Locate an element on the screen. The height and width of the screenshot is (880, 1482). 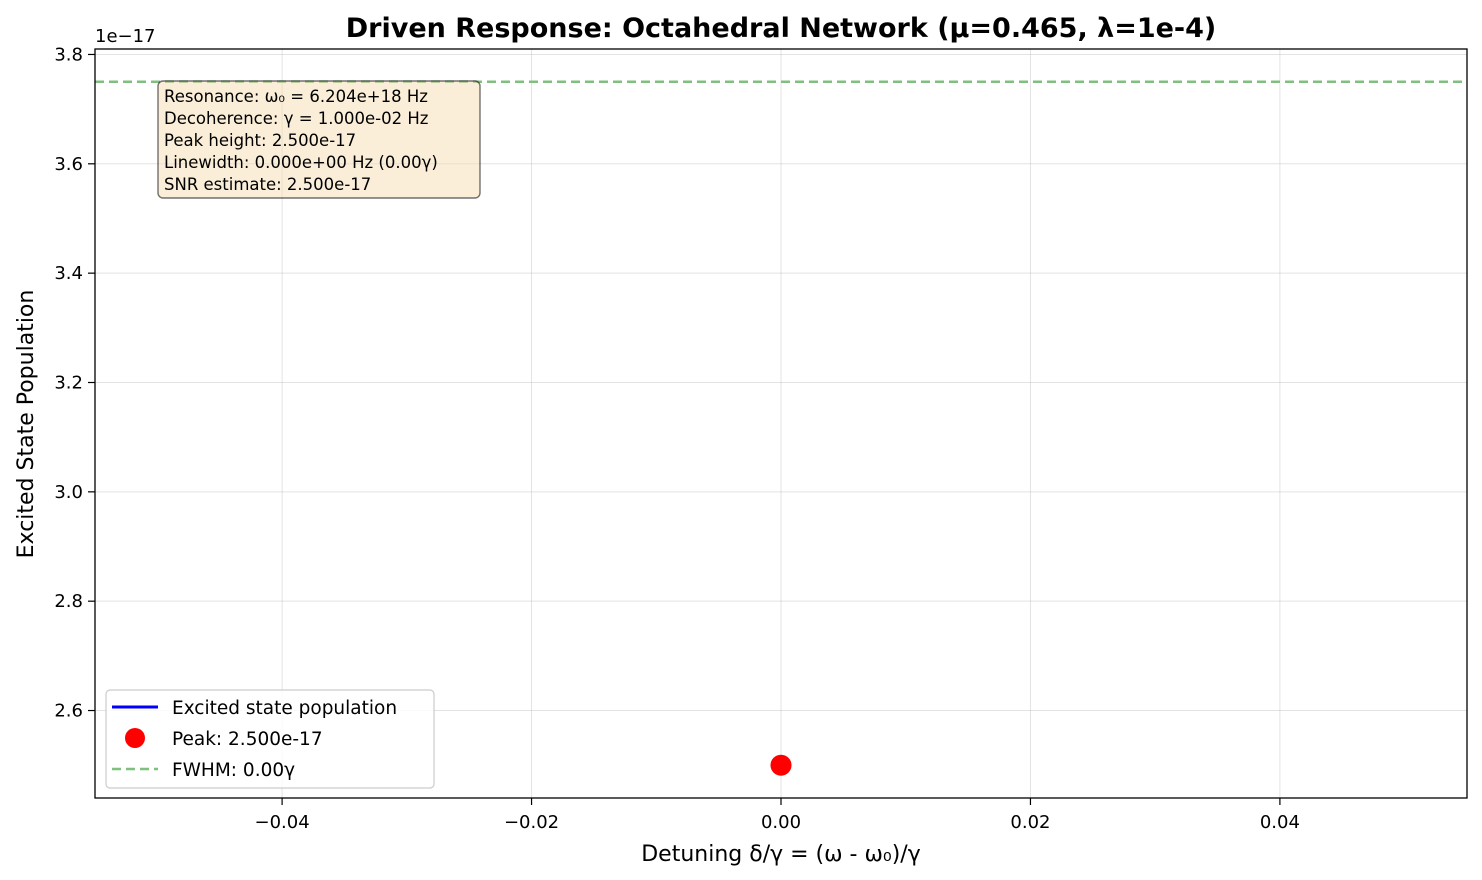
y-tick-label: 3.4 is located at coordinates (68, 273).